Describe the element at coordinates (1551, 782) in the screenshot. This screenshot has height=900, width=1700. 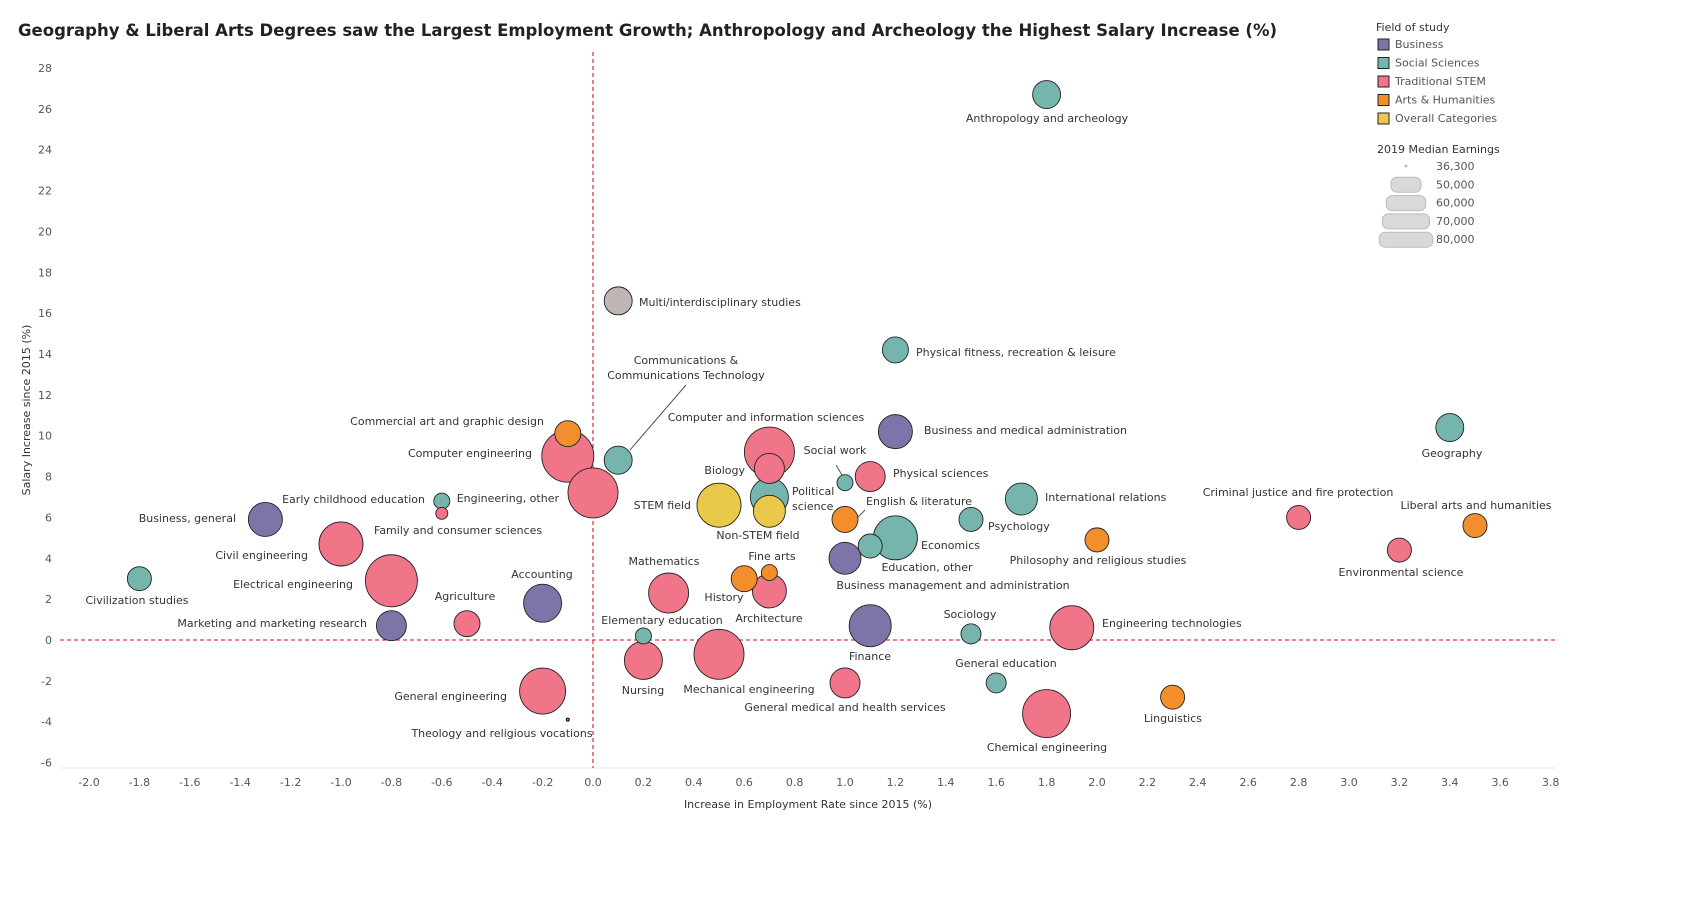
I see `x-tick-label: 3.8` at that location.